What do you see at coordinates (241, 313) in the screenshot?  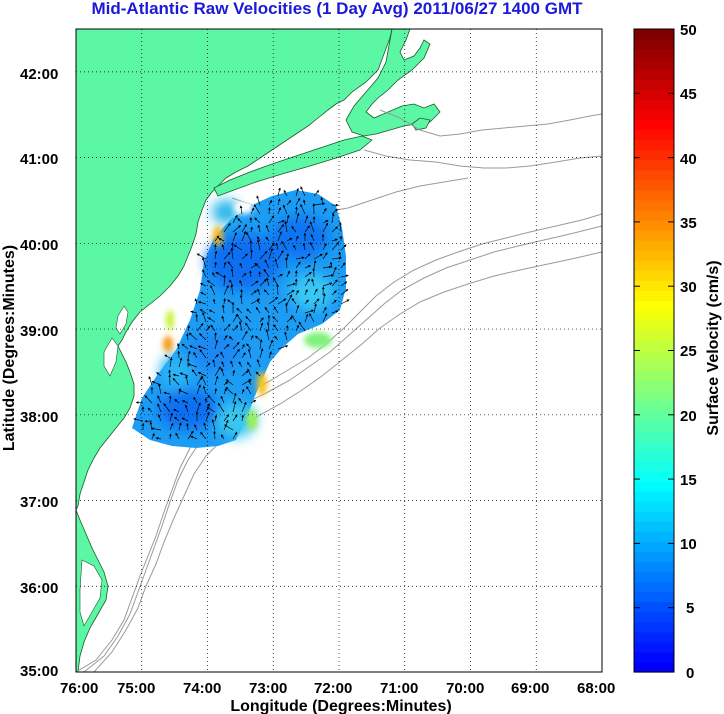 I see `velocity-vectors` at bounding box center [241, 313].